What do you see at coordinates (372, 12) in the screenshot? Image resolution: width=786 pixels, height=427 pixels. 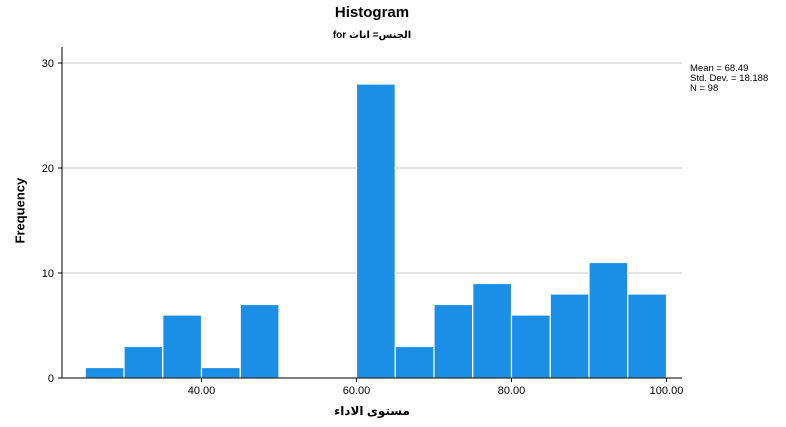 I see `chart-title: Histogram` at bounding box center [372, 12].